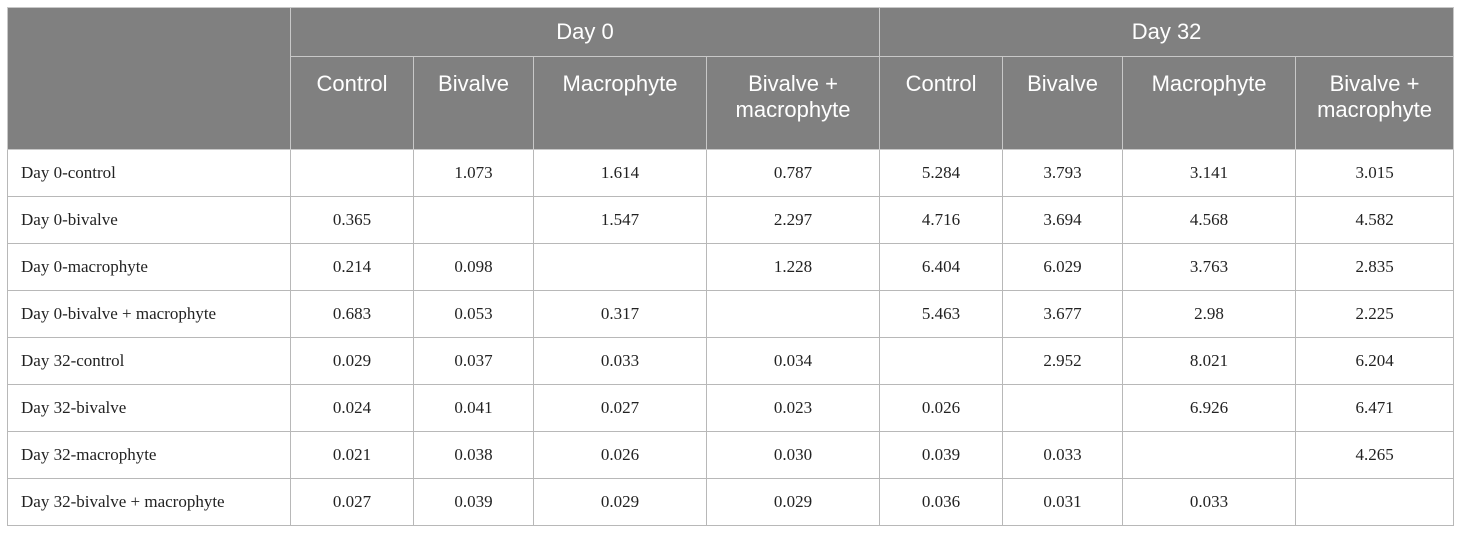  What do you see at coordinates (149, 361) in the screenshot?
I see `row-label: Day 32-control` at bounding box center [149, 361].